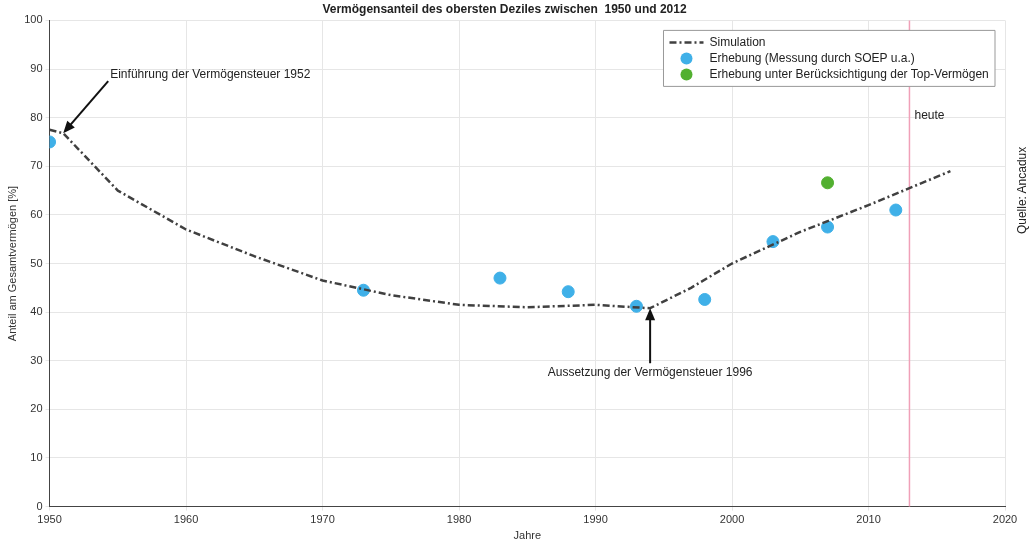  What do you see at coordinates (1005, 519) in the screenshot?
I see `x-tick-label: 2020` at bounding box center [1005, 519].